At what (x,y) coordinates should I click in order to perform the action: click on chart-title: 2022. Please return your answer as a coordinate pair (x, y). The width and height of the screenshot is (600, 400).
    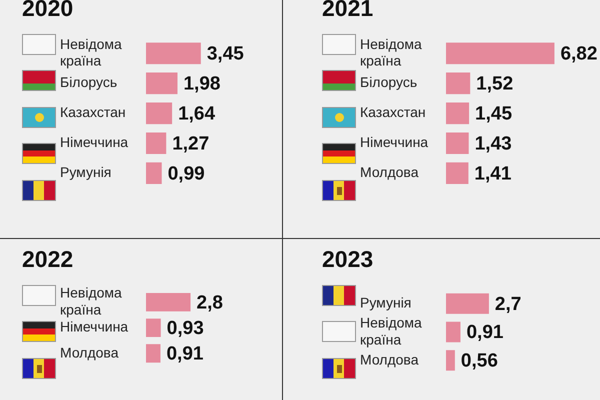
    Looking at the image, I should click on (48, 259).